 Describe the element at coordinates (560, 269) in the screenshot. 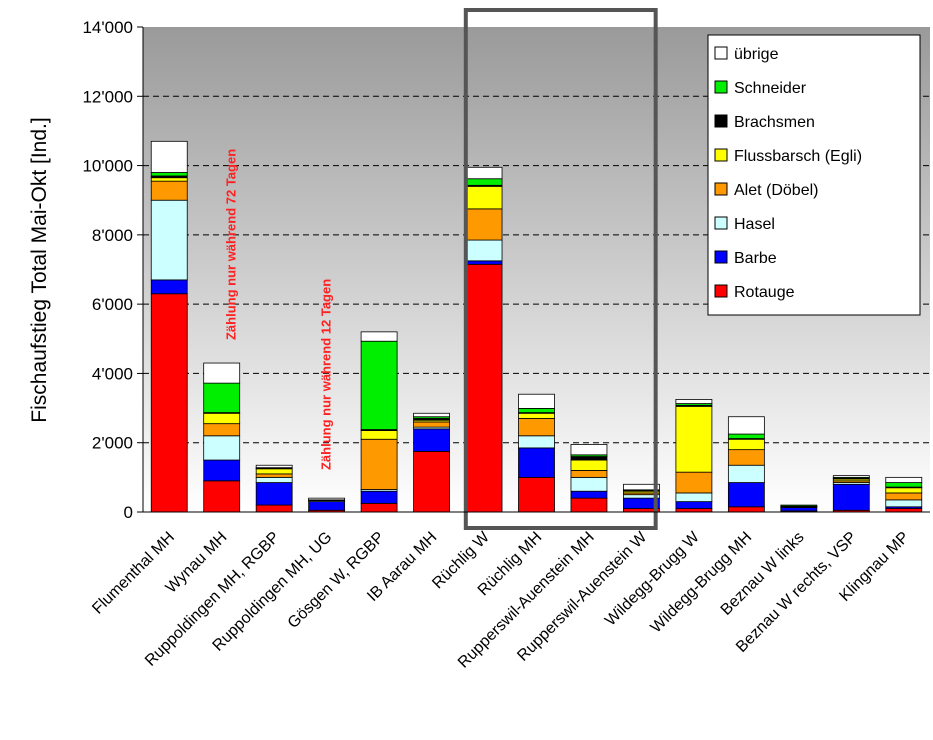

I see `highlight-rect` at that location.